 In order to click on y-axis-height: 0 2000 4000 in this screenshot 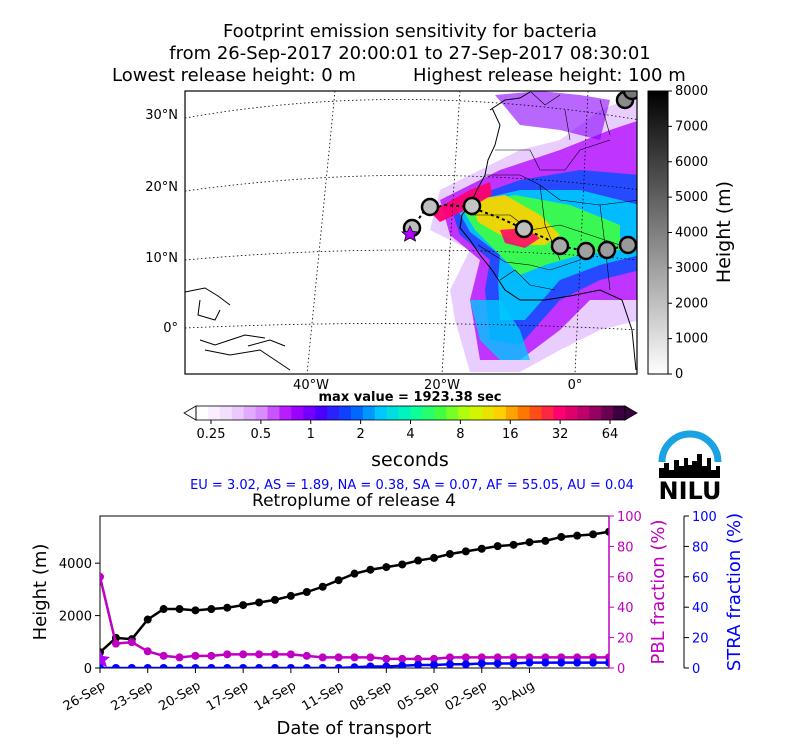, I will do `click(79, 617)`.